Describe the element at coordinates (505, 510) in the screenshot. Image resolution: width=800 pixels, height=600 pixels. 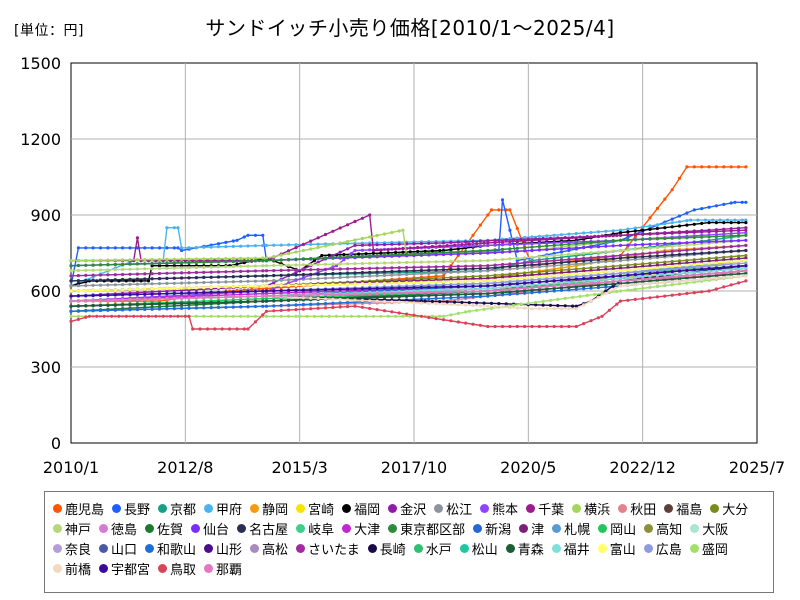
I see `legend-label: 熊本` at that location.